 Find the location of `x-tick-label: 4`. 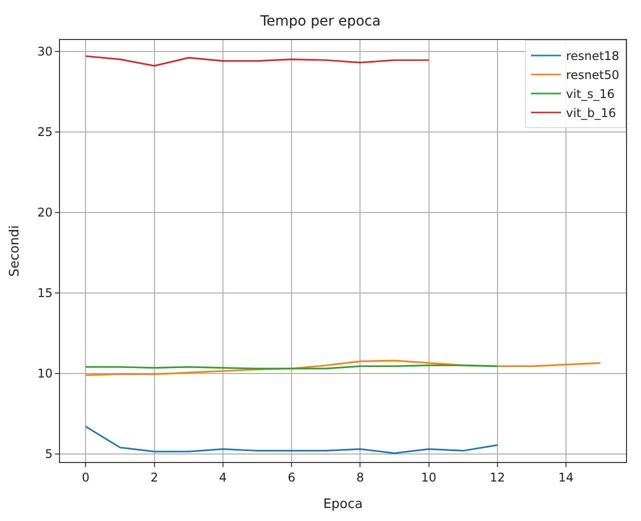

x-tick-label: 4 is located at coordinates (223, 477).